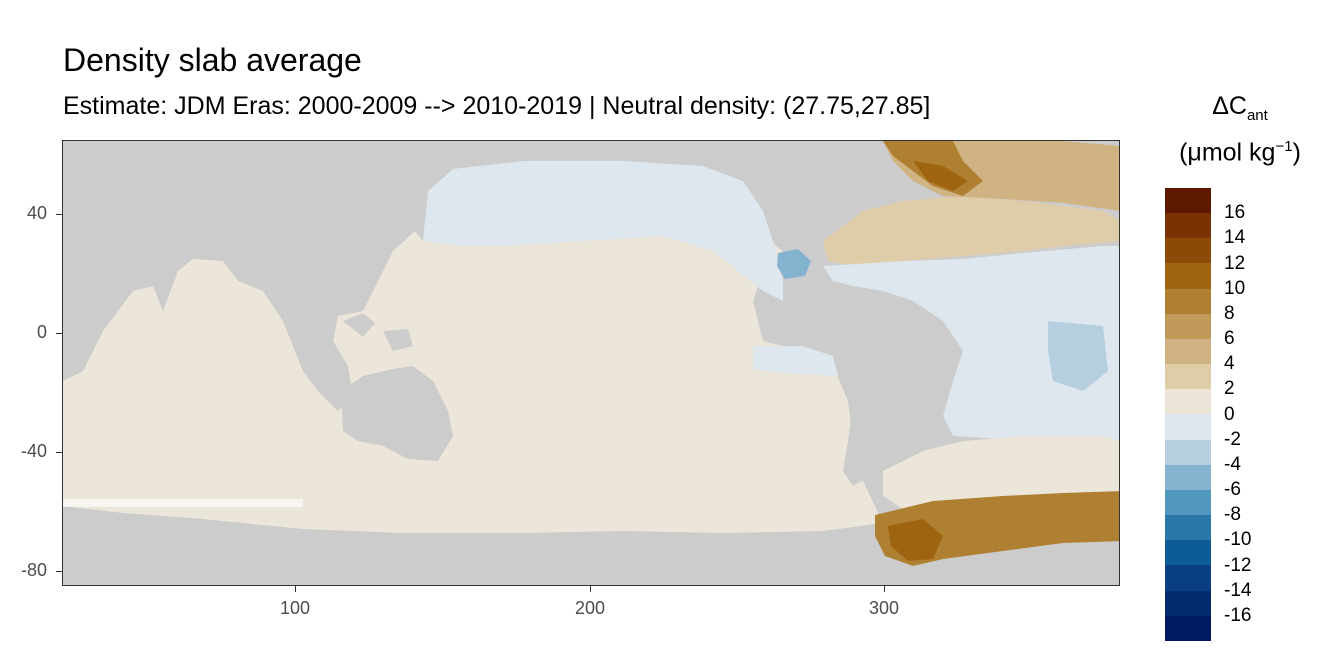 This screenshot has height=672, width=1344. I want to click on legend-label: -12, so click(1238, 565).